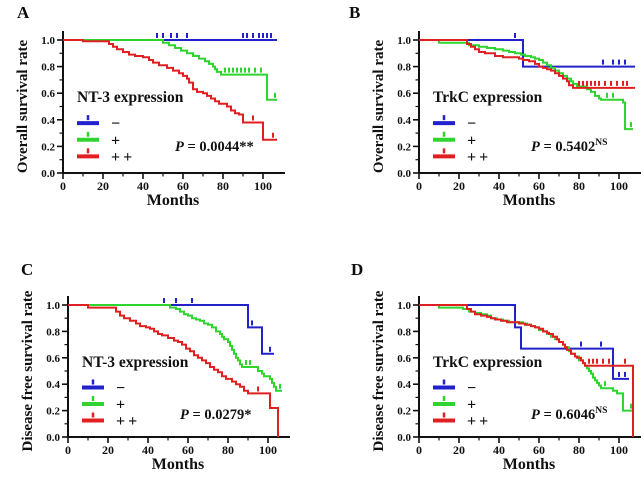  I want to click on svg-text: P = 0.0279*, so click(216, 415).